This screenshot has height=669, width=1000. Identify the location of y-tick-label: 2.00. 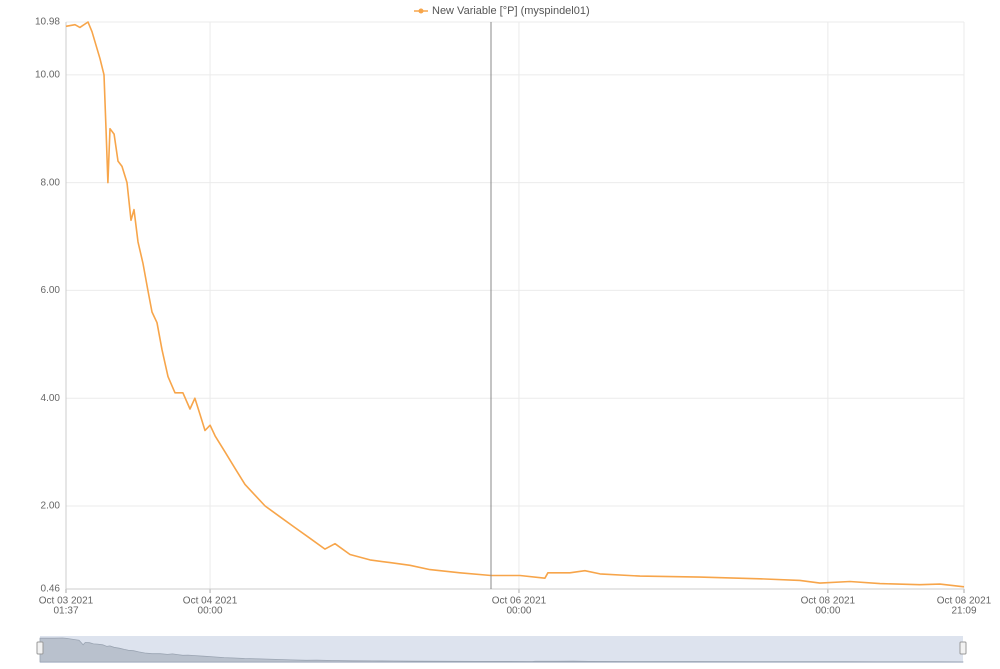
(51, 506).